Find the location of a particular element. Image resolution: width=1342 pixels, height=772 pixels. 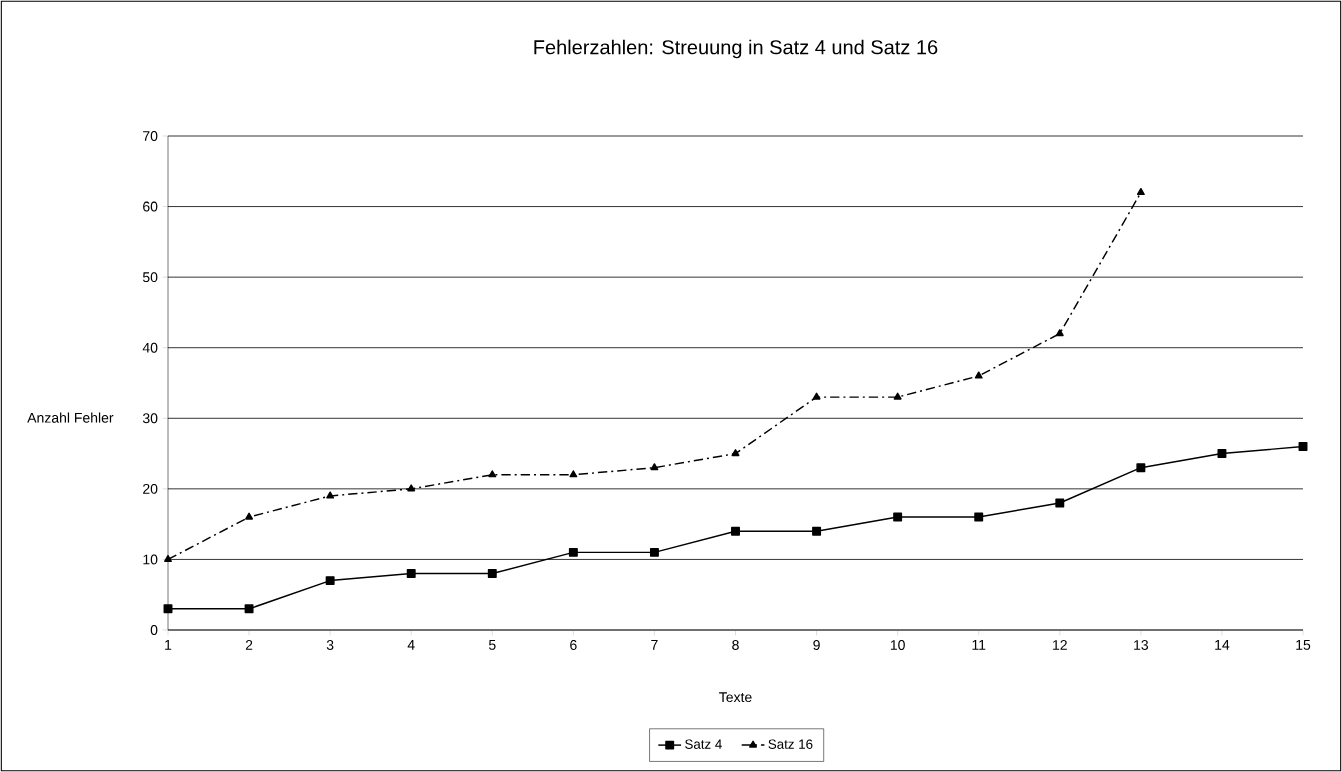

x-tick-label: 8 is located at coordinates (735, 645).